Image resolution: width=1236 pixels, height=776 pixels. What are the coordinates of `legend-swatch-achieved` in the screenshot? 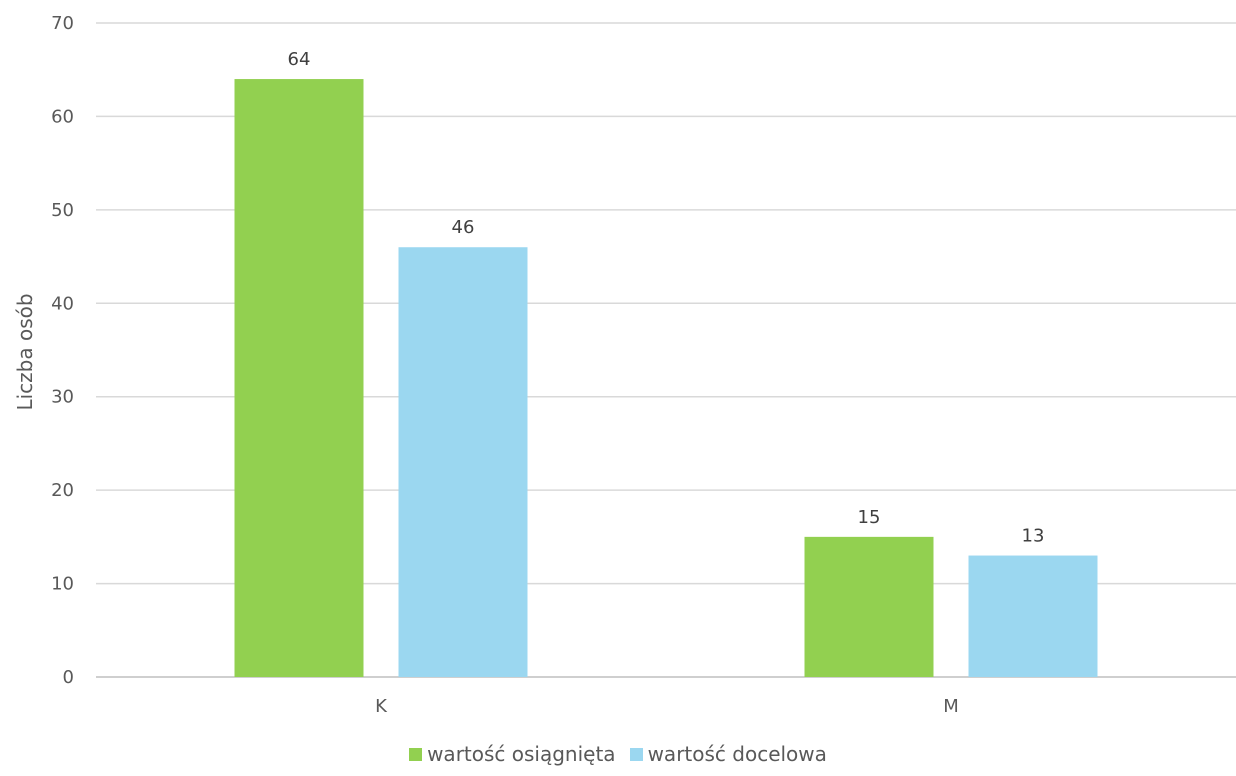 It's located at (416, 754).